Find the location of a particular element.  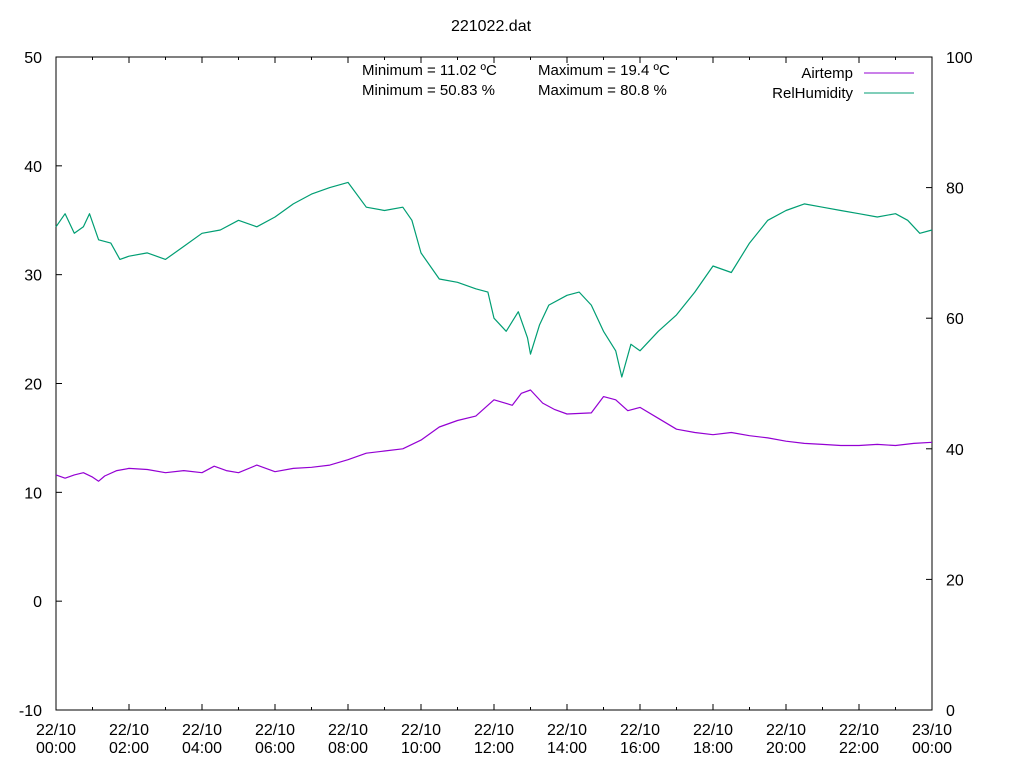

legend-airtemp-label: Airtemp is located at coordinates (827, 73).